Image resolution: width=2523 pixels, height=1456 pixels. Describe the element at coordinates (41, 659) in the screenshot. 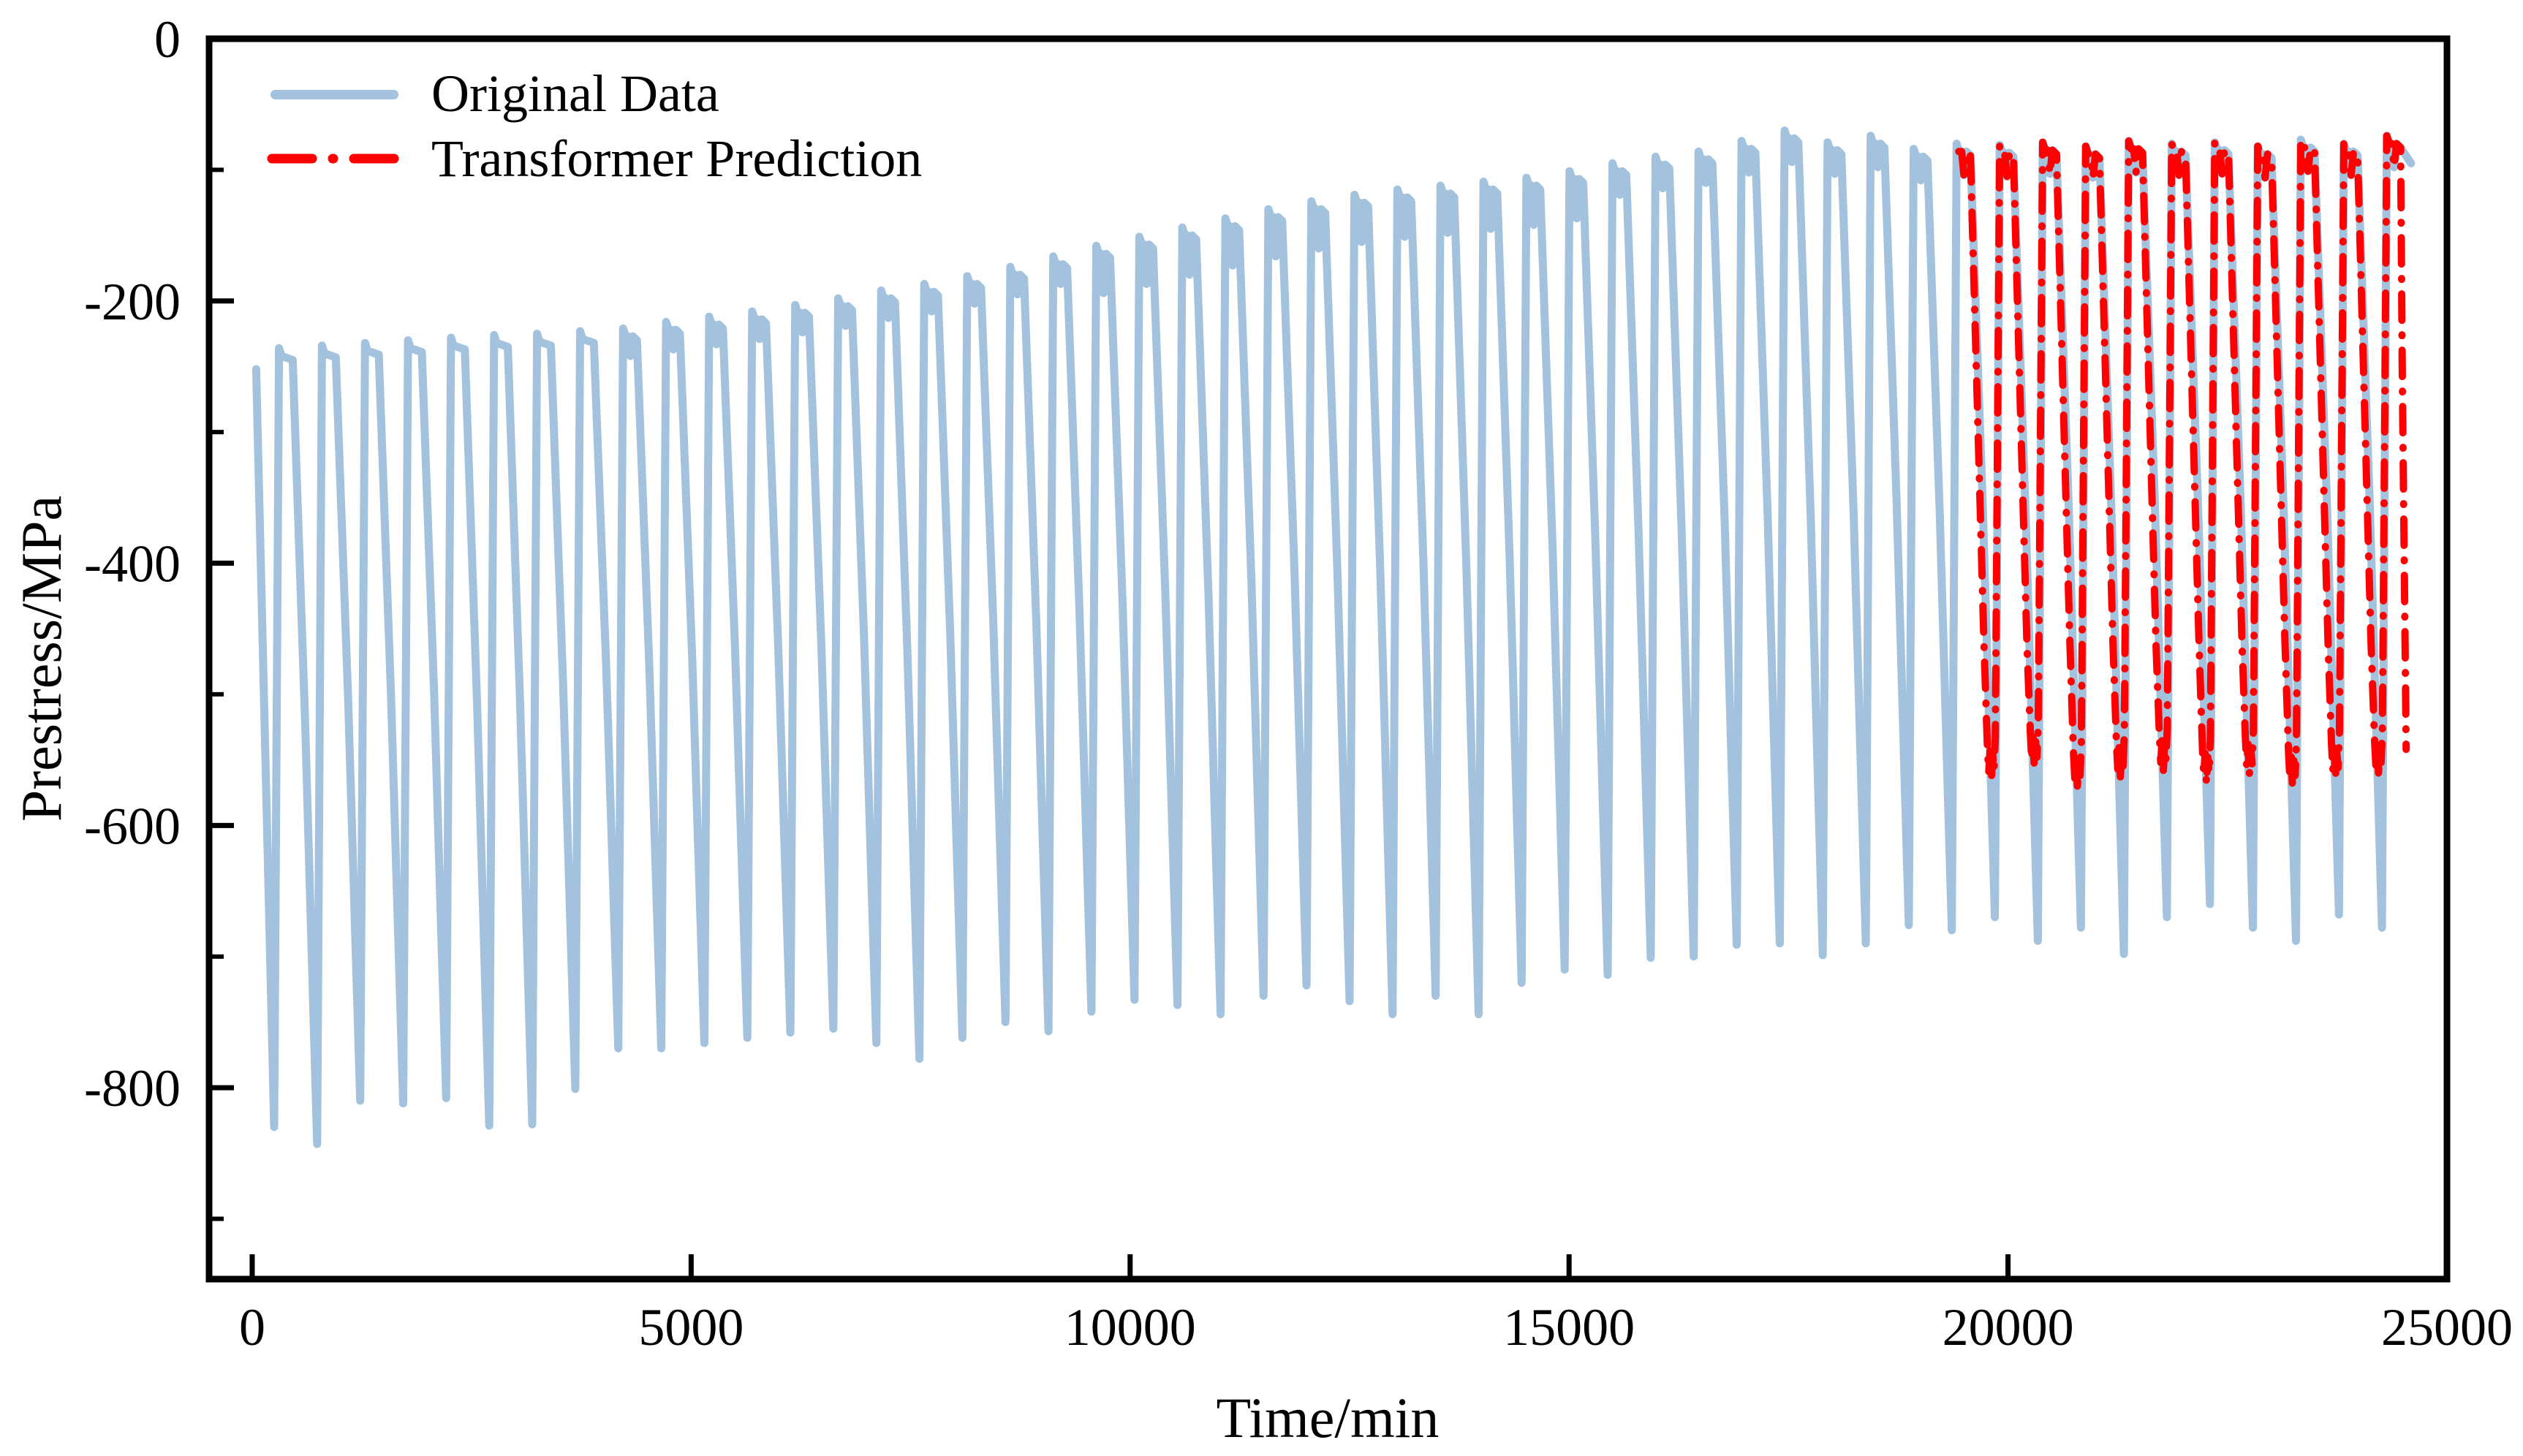

I see `y-axis-title: Prestress/MPa` at that location.